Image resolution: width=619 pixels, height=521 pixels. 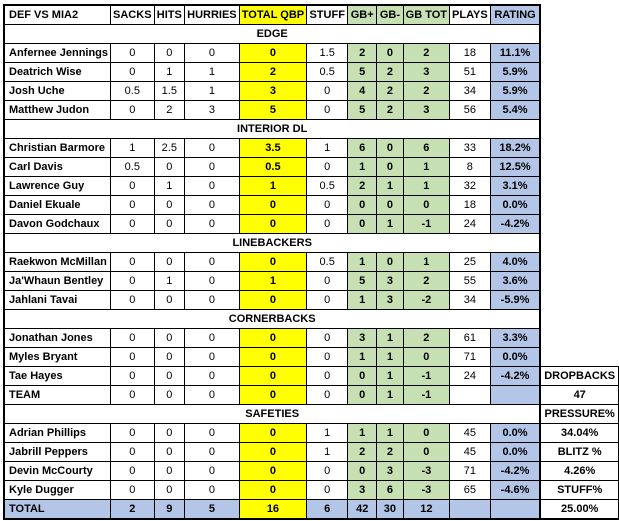 What do you see at coordinates (57, 395) in the screenshot?
I see `player-name-cell: TEAM` at bounding box center [57, 395].